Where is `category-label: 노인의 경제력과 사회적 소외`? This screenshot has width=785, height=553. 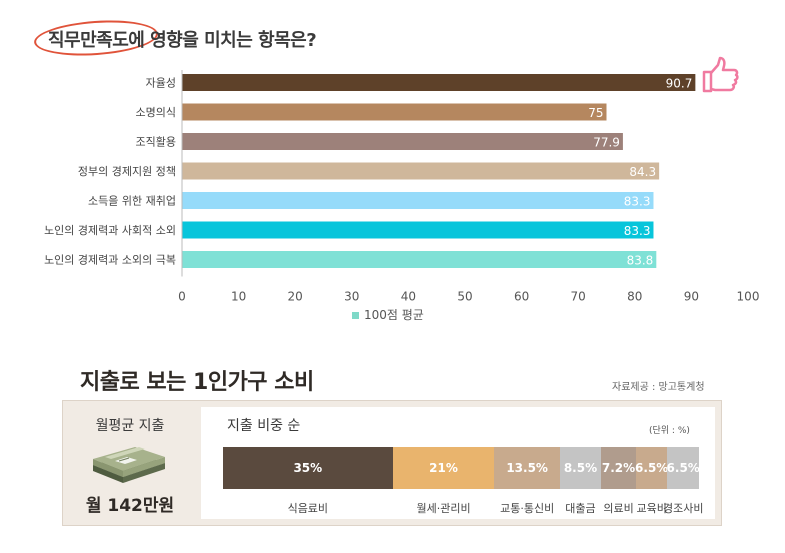 category-label: 노인의 경제력과 사회적 소외 is located at coordinates (110, 230).